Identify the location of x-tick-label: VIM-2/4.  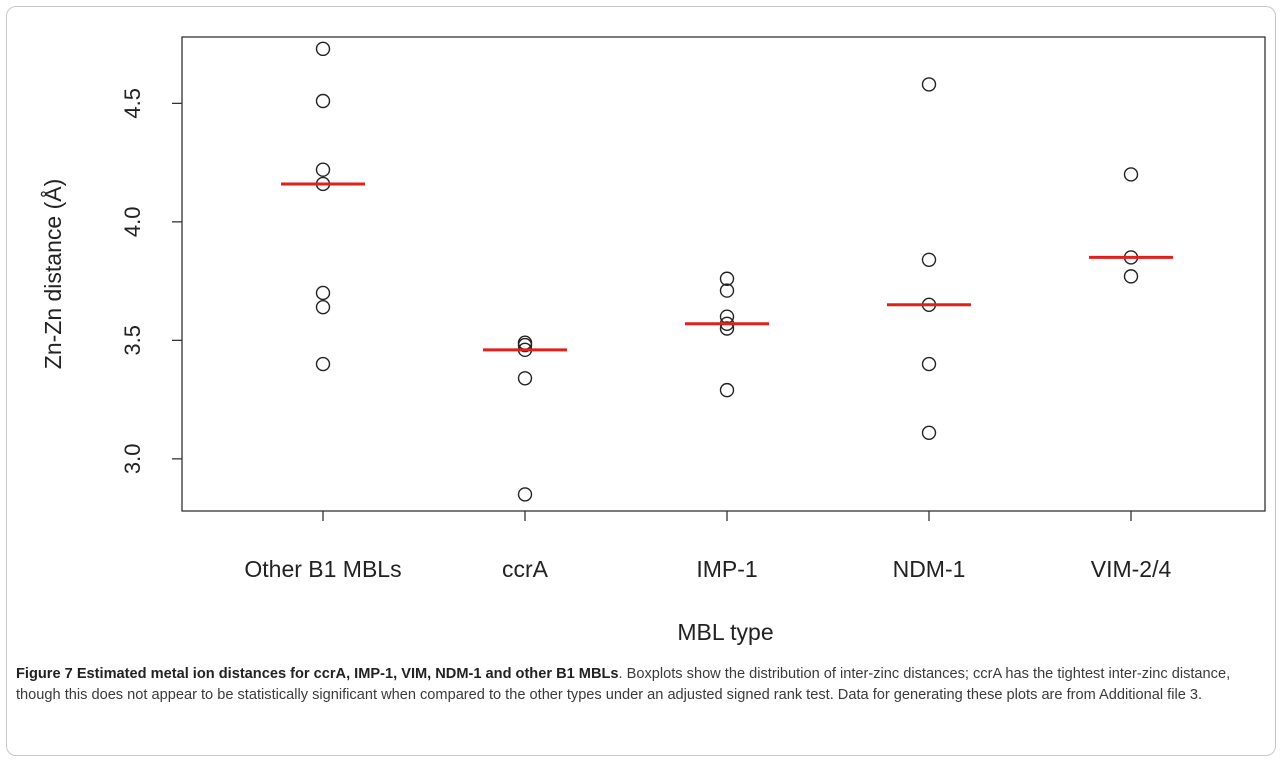
(1131, 569).